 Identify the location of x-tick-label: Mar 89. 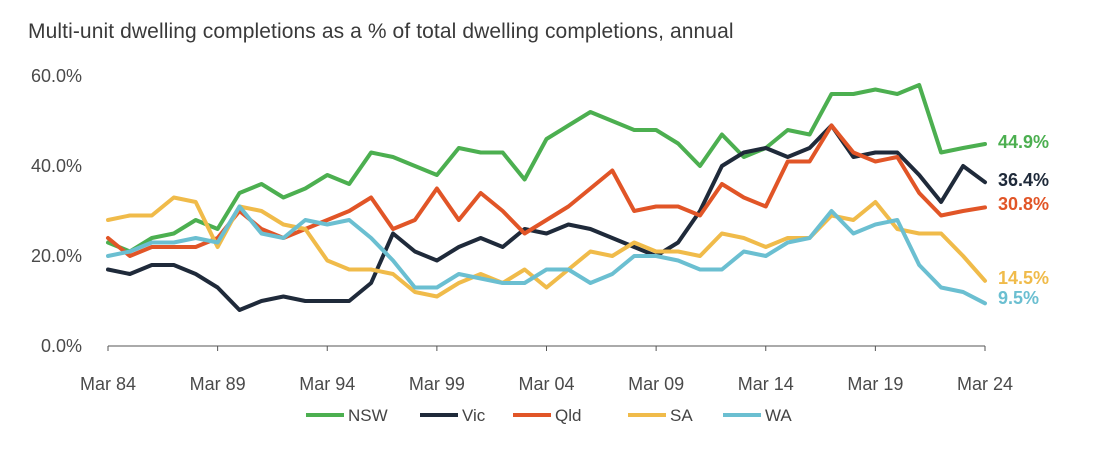
(218, 384).